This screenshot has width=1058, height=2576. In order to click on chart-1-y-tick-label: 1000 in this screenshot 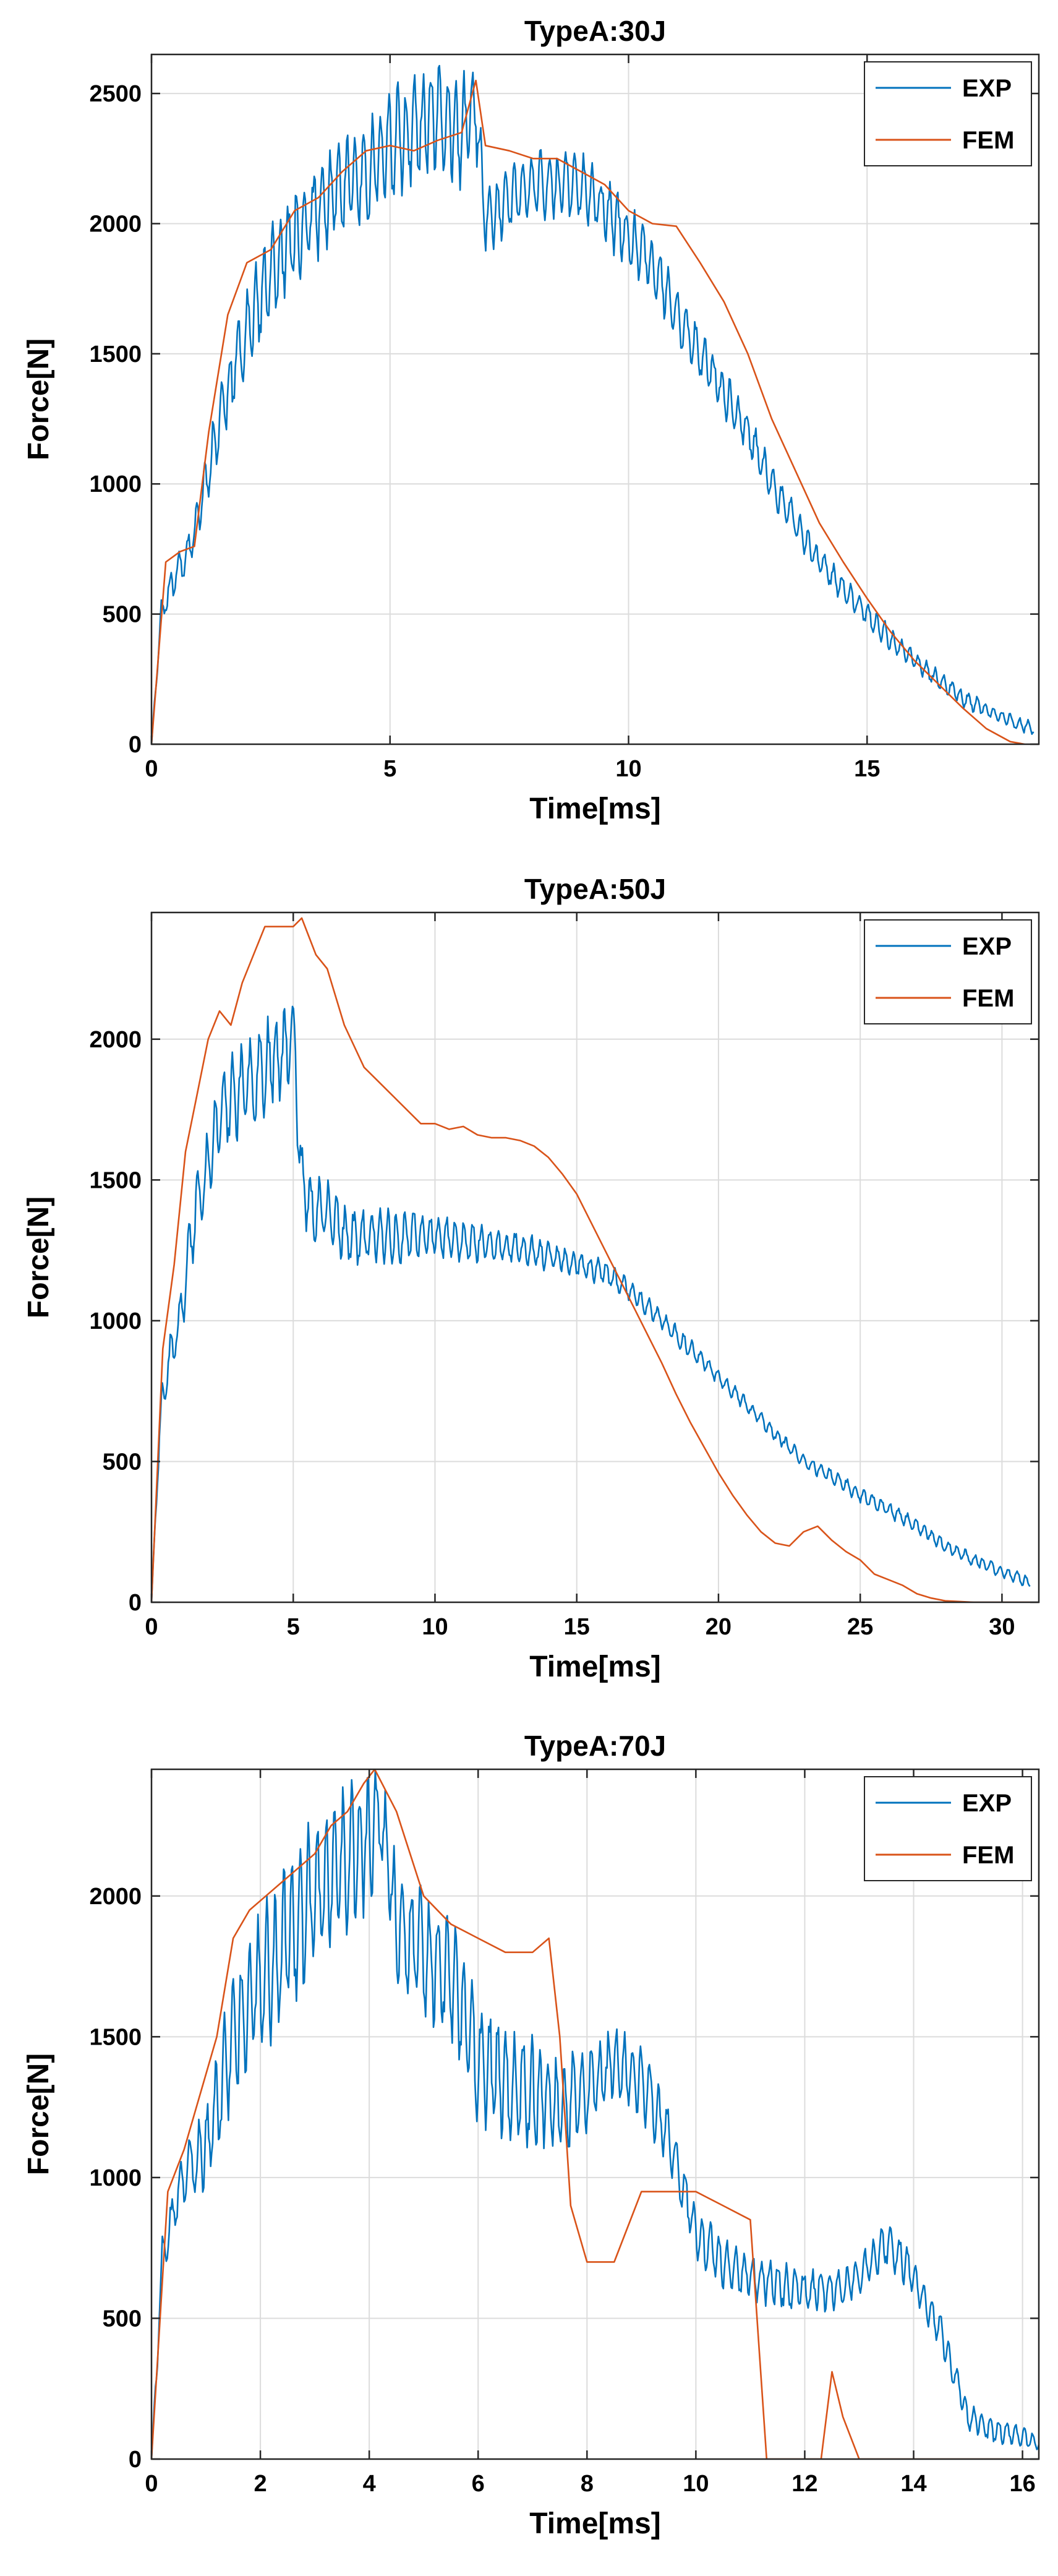, I will do `click(116, 484)`.